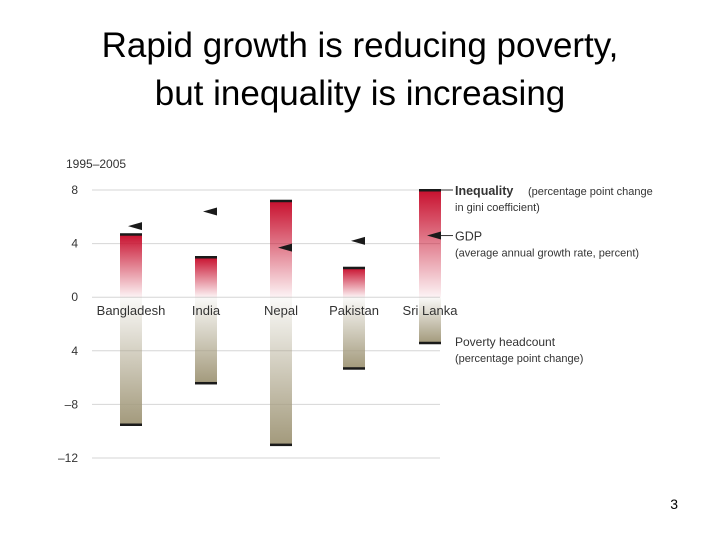  I want to click on category-labels: Bangladesh India Nepal Pakistan Sri Lanka, so click(278, 310).